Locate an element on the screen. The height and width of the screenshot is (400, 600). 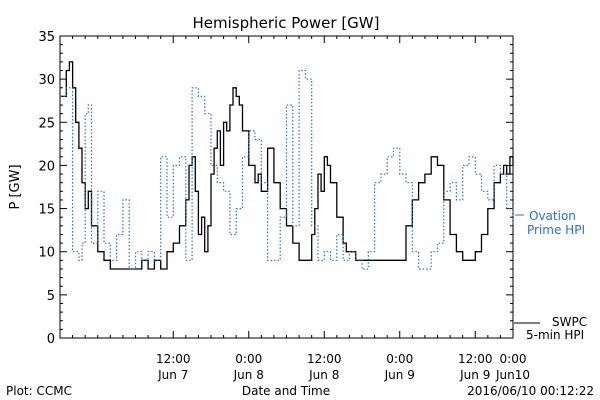
y-tick-label: 30 is located at coordinates (46, 80).